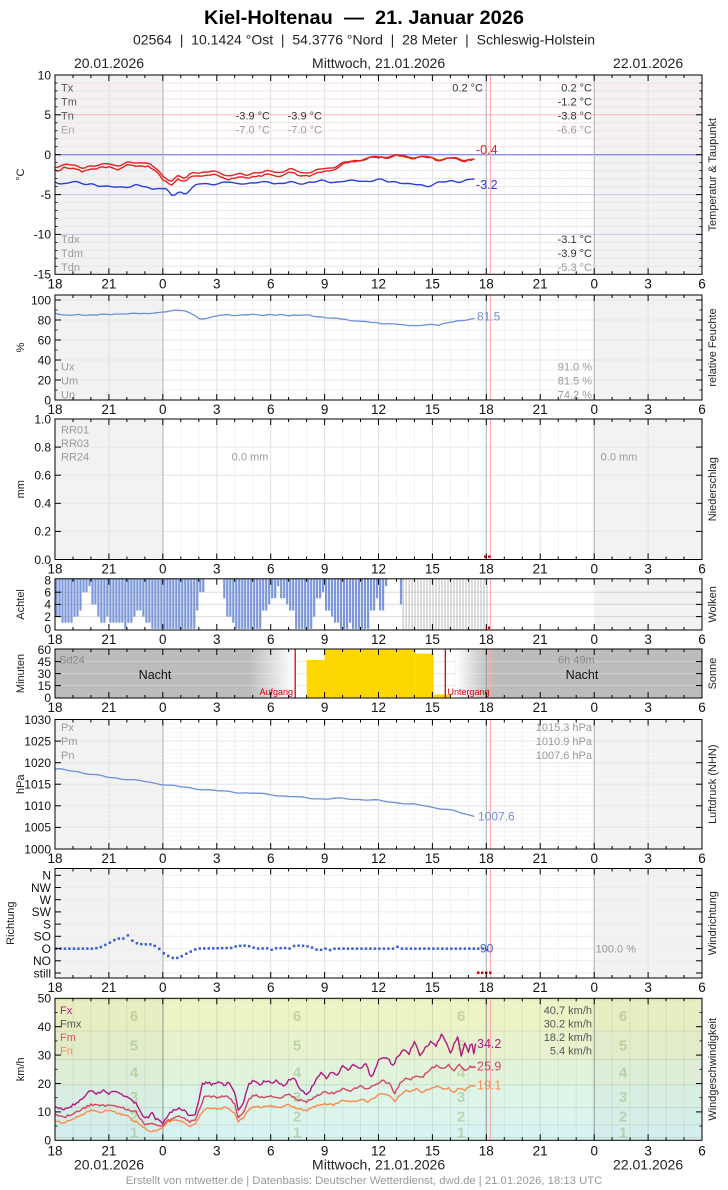  What do you see at coordinates (461, 1132) in the screenshot?
I see `svg-text: 1` at bounding box center [461, 1132].